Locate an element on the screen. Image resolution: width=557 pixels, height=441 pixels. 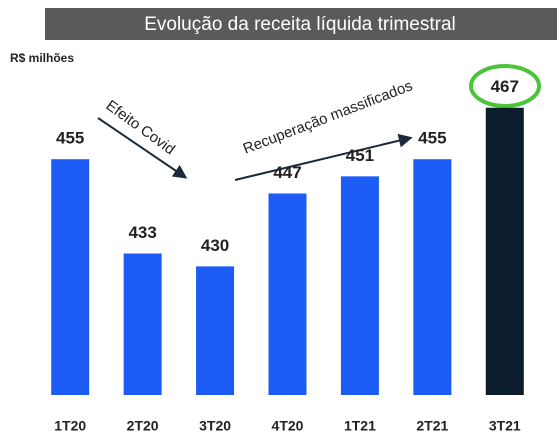
value-label: 433 is located at coordinates (142, 232).